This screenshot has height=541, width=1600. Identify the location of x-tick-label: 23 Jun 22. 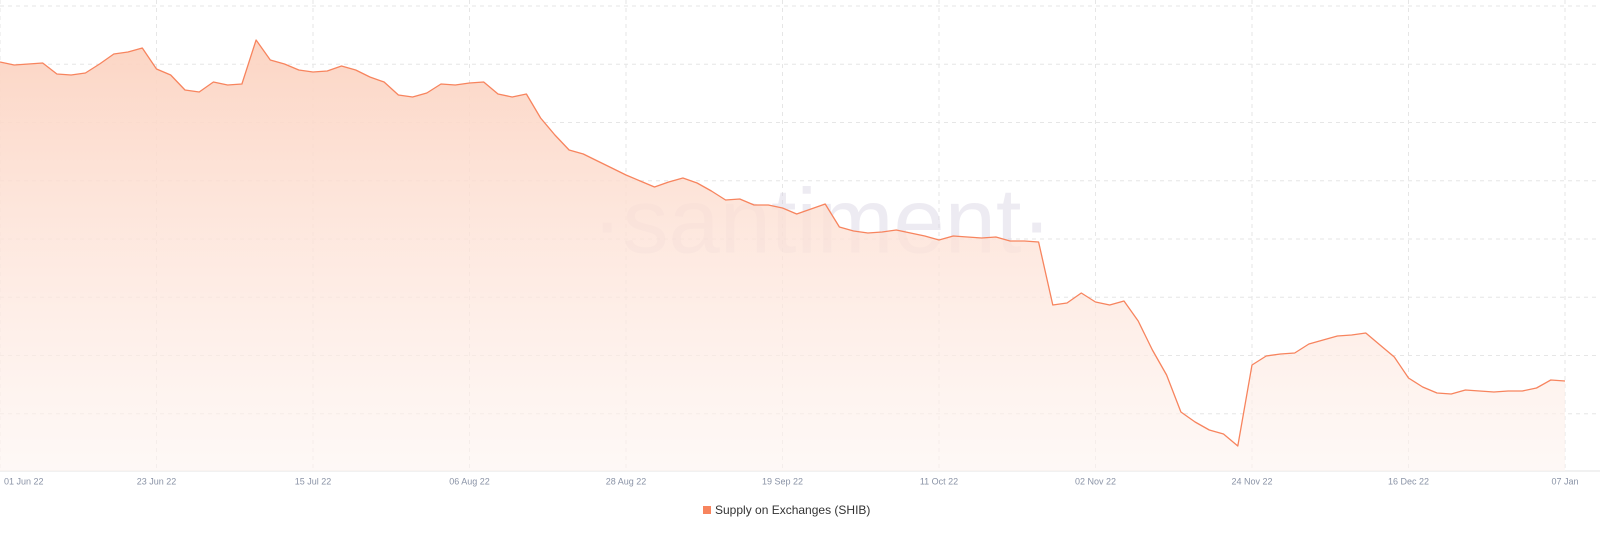
(157, 481).